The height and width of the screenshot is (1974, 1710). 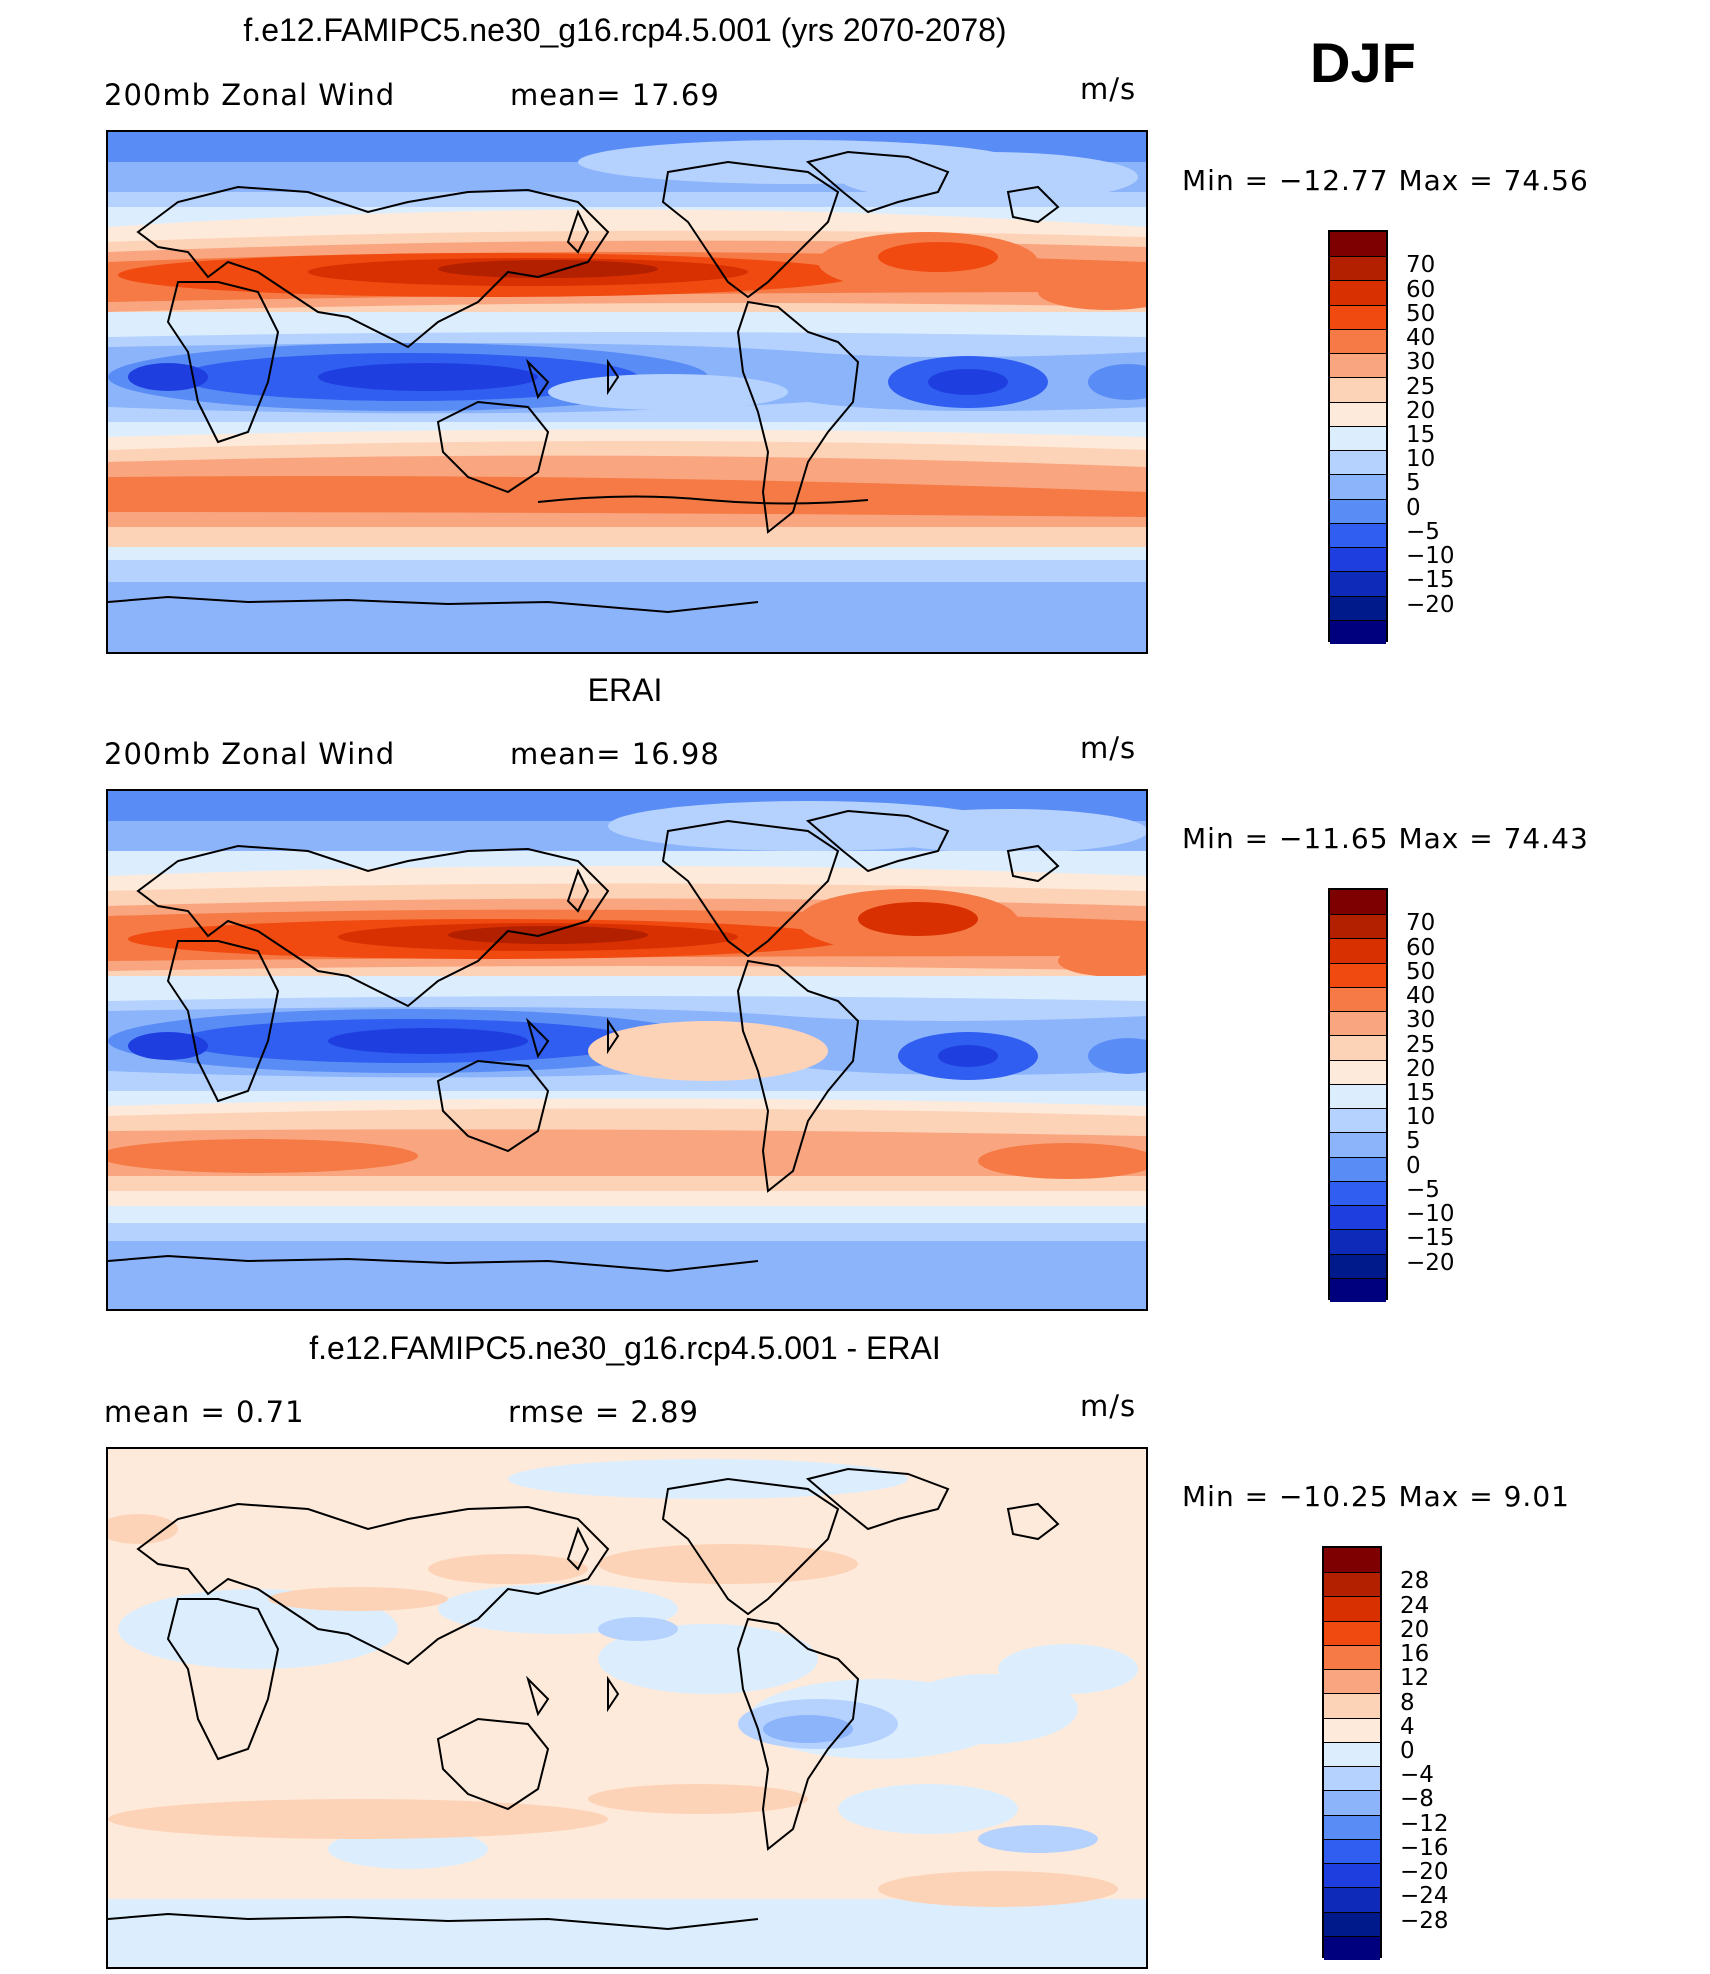 I want to click on panel1-units-label: m/s, so click(x=1108, y=89).